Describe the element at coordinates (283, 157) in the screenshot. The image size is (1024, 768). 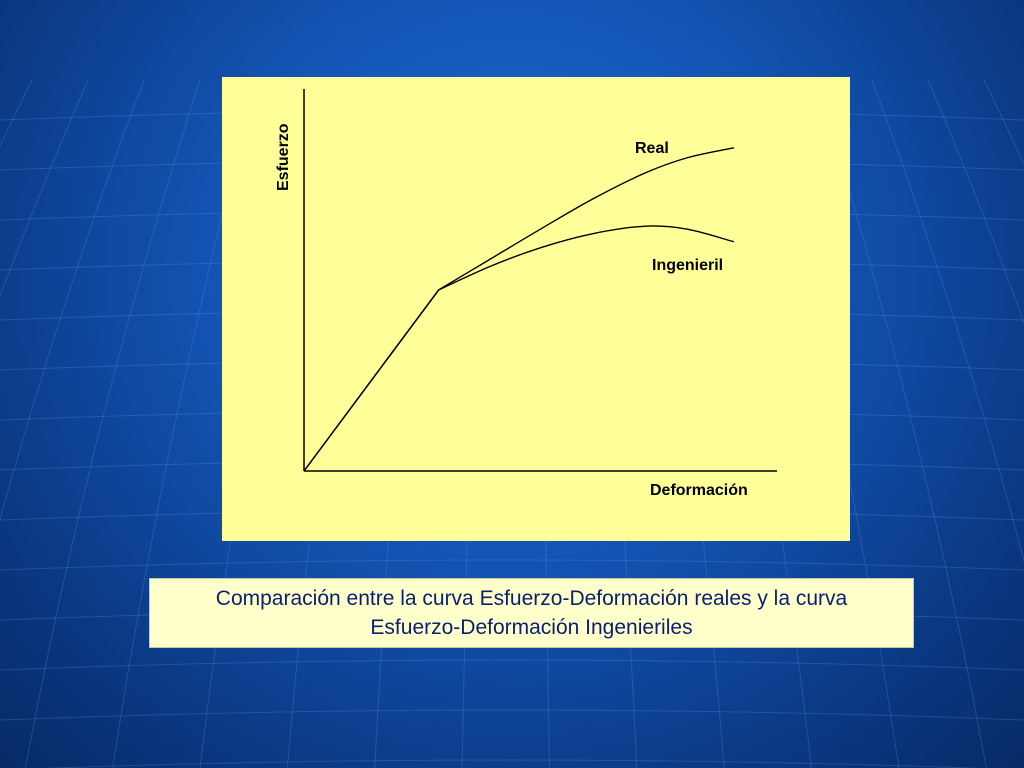
I see `y-axis-label: Esfuerzo` at that location.